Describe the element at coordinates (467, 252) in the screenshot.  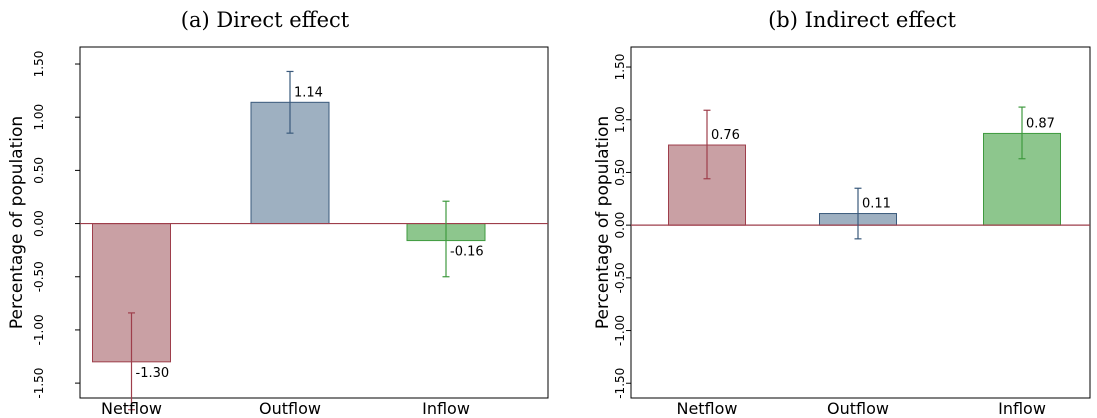
I see `data-label-inflow: -0.16` at that location.